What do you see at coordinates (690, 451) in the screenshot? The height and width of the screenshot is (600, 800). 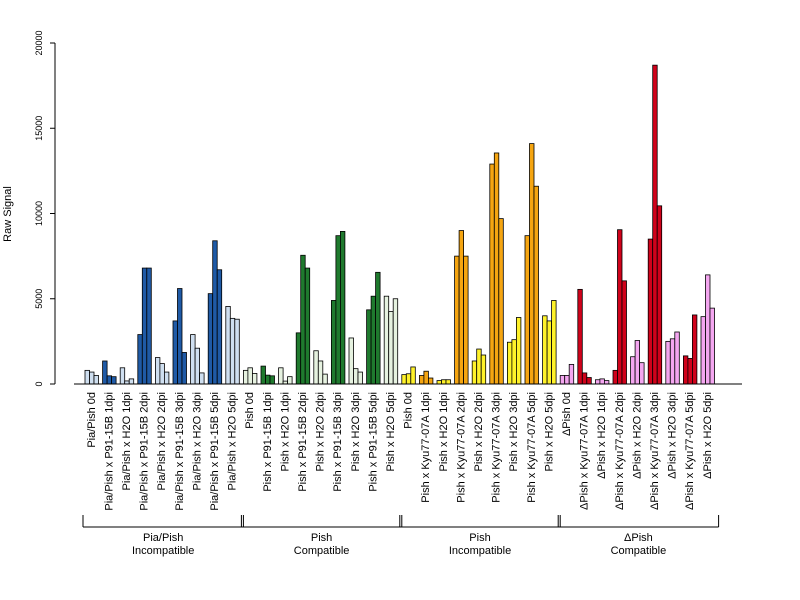 I see `x-tick-label: ΔPish x Kyu77-07A 5dpi` at bounding box center [690, 451].